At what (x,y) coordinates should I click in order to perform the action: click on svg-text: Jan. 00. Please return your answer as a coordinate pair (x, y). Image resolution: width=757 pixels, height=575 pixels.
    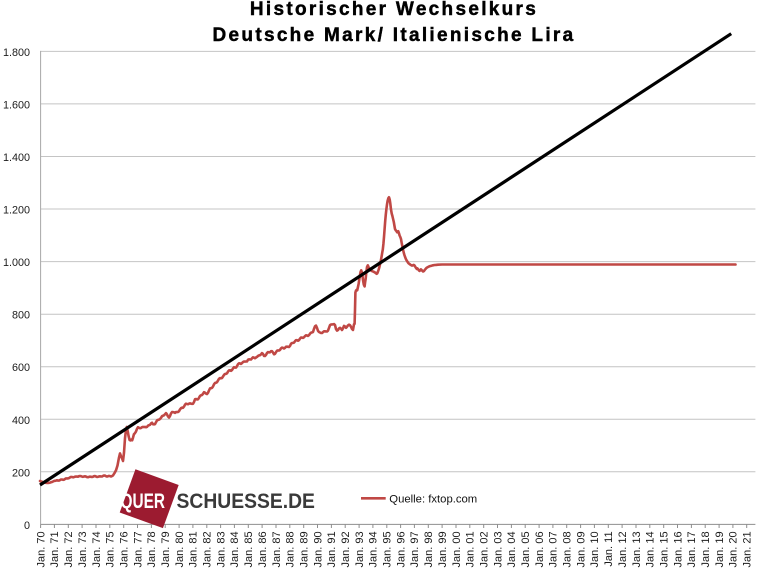
    Looking at the image, I should click on (457, 549).